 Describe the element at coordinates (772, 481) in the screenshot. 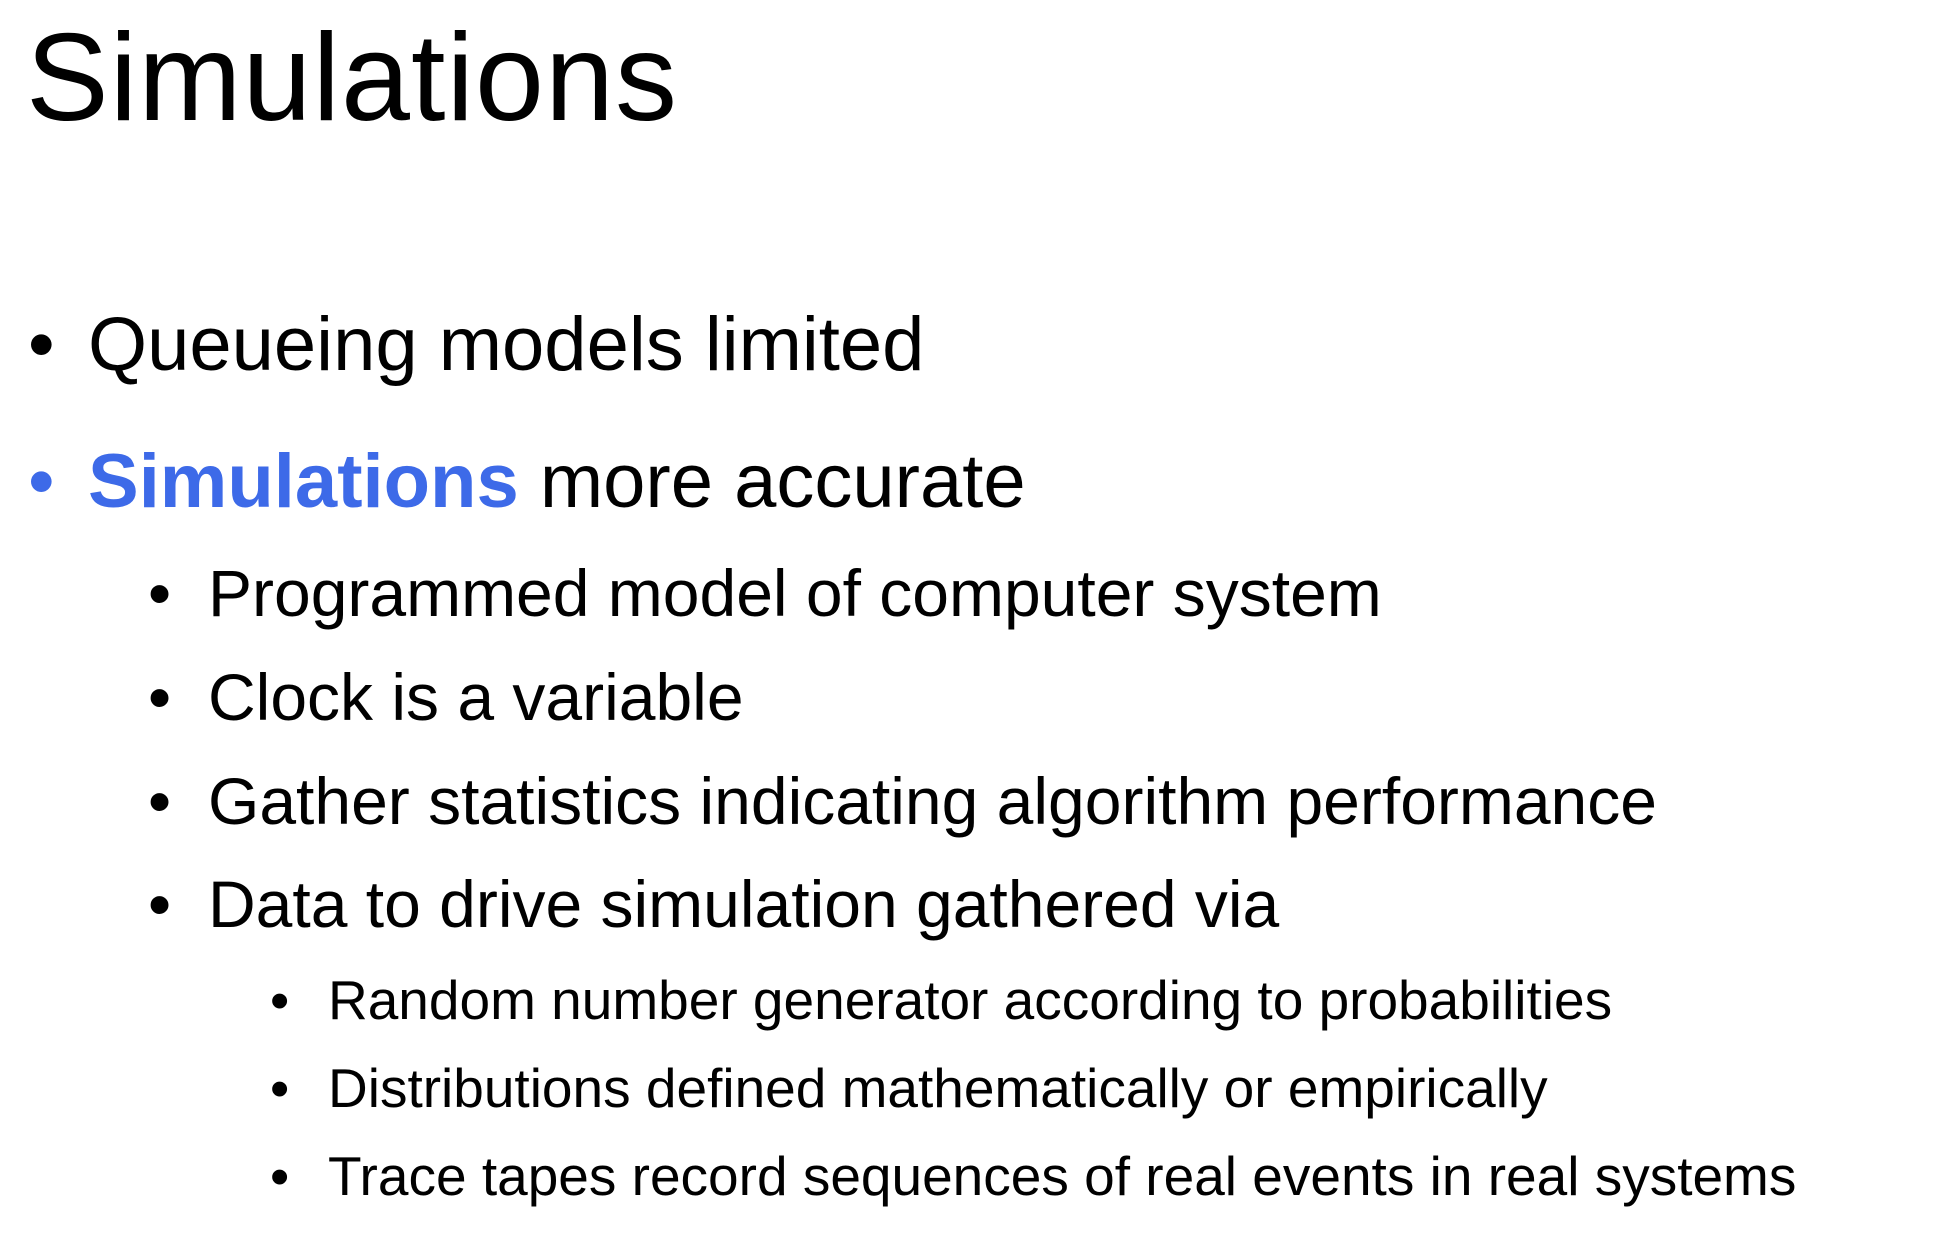

I see `bullet-text: more accurate` at that location.